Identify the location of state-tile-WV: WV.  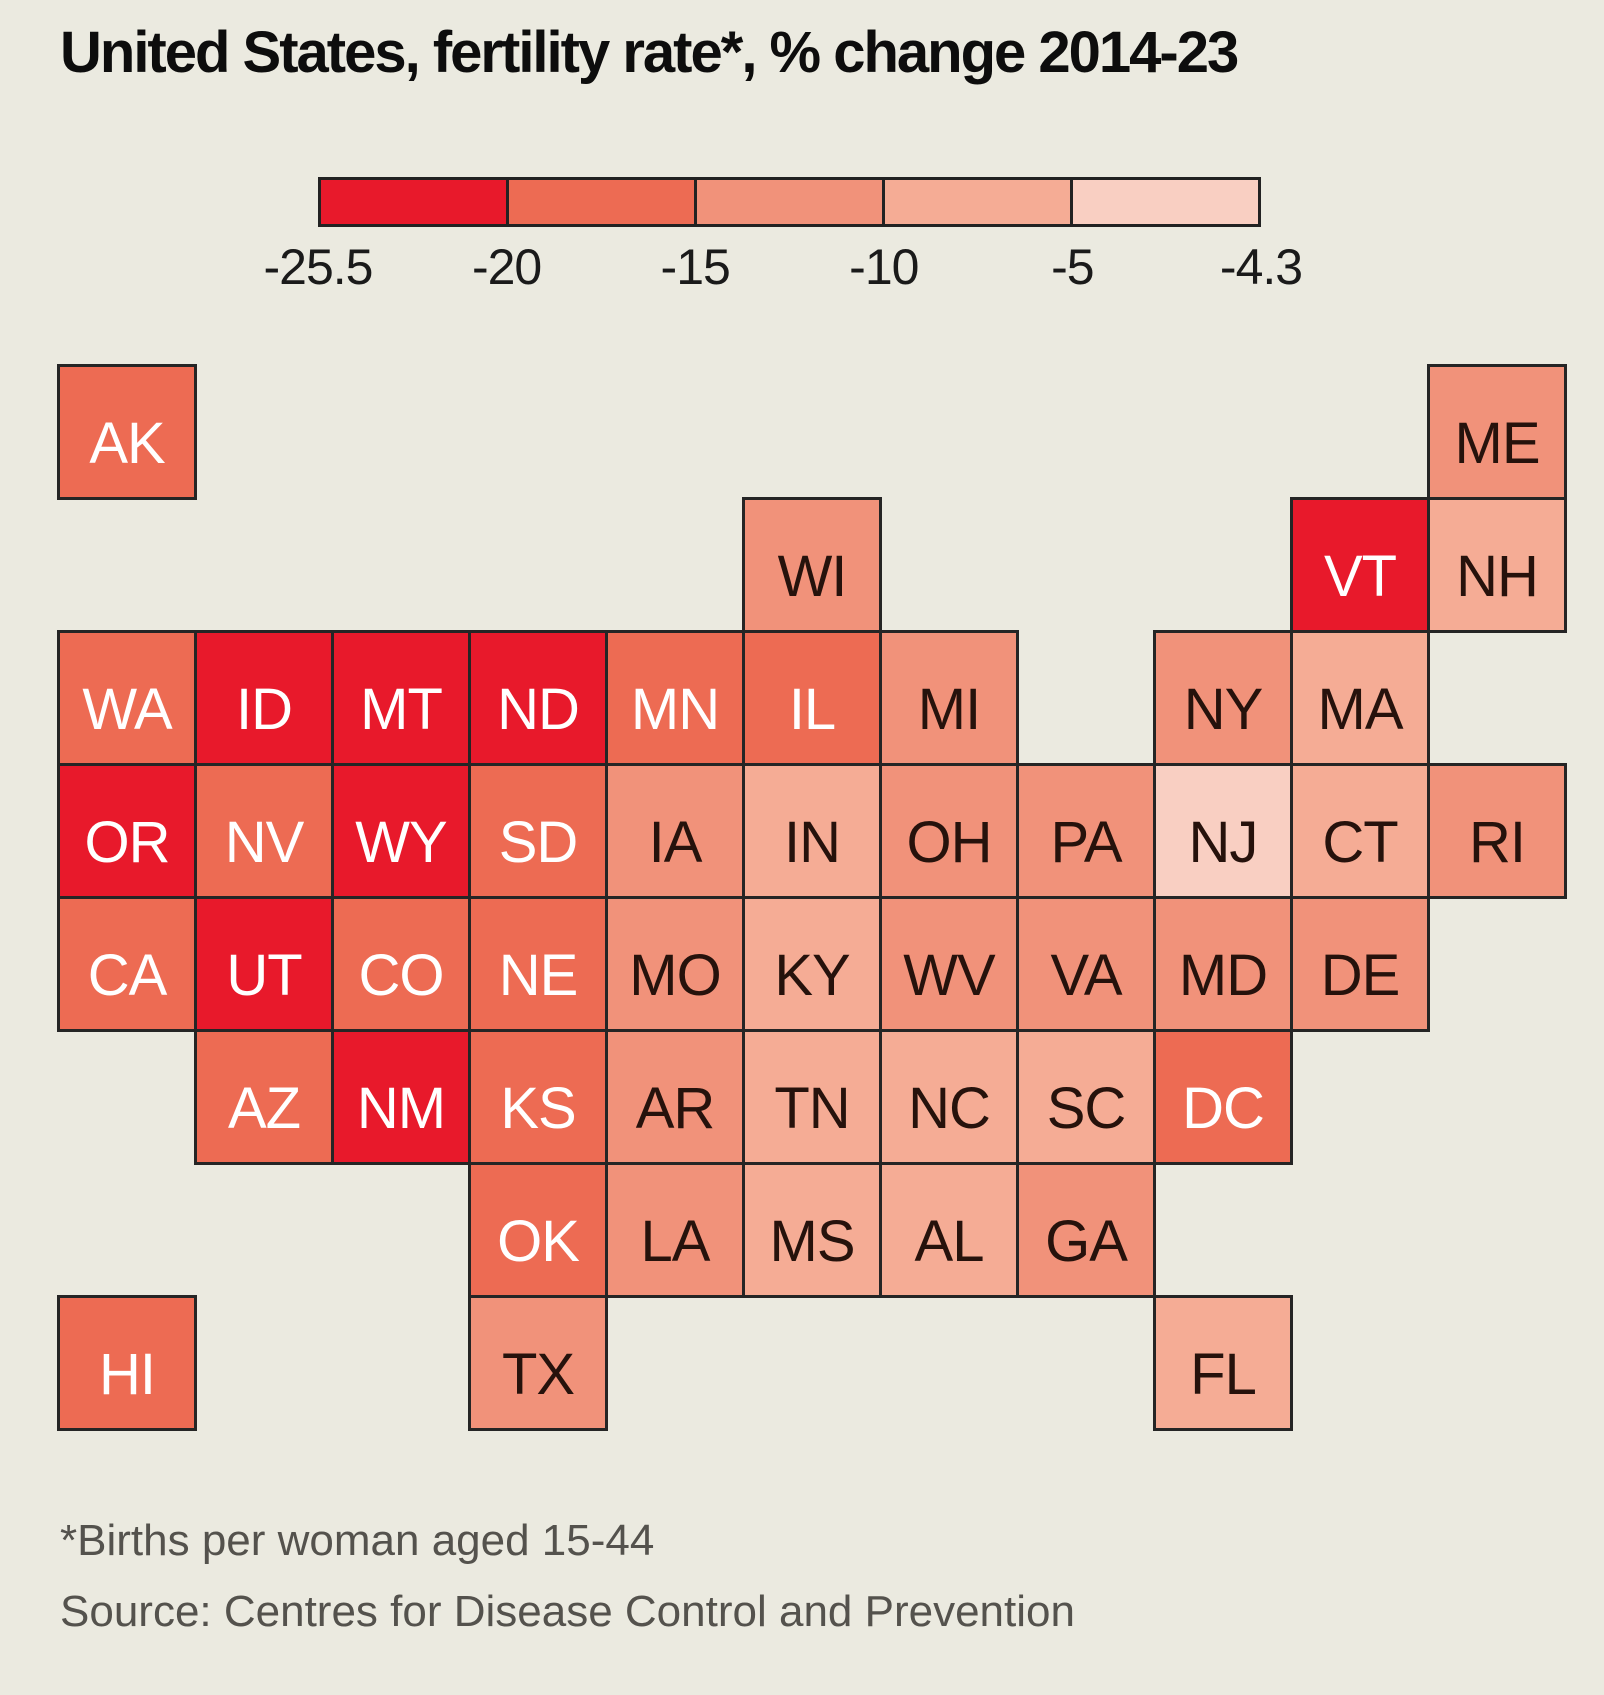
(949, 964).